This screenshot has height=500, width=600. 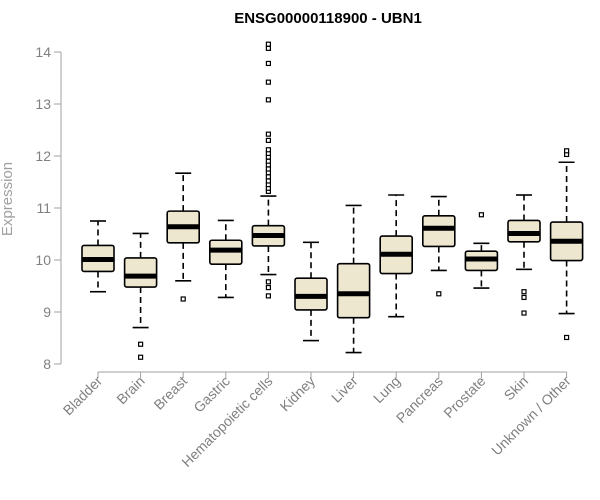 What do you see at coordinates (328, 18) in the screenshot?
I see `chart-title: ENSG00000118900 - UBN1` at bounding box center [328, 18].